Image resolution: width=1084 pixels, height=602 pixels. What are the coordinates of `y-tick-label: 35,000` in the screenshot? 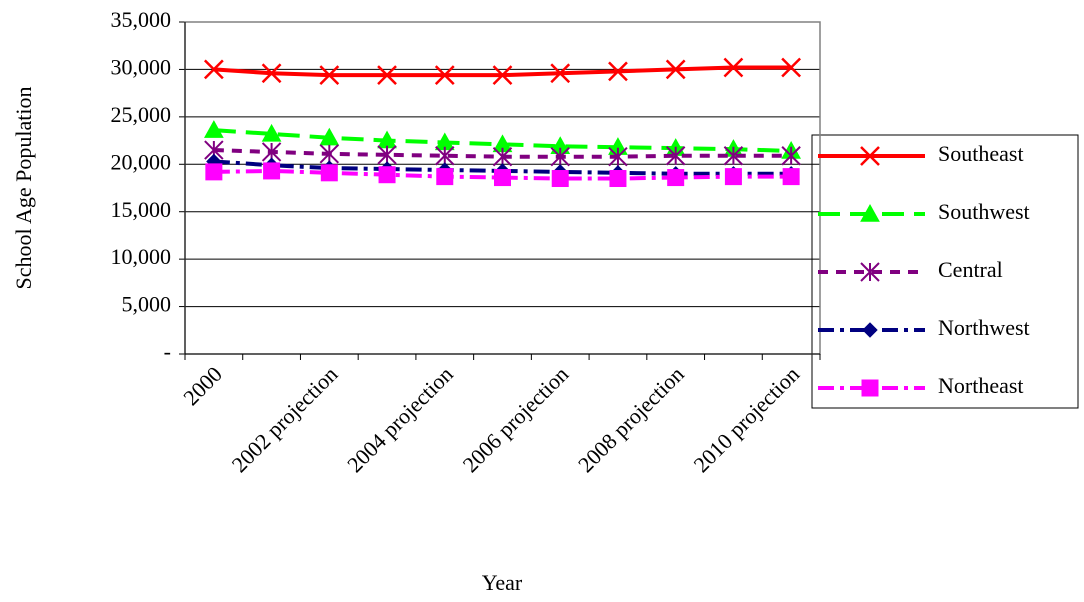 It's located at (141, 19).